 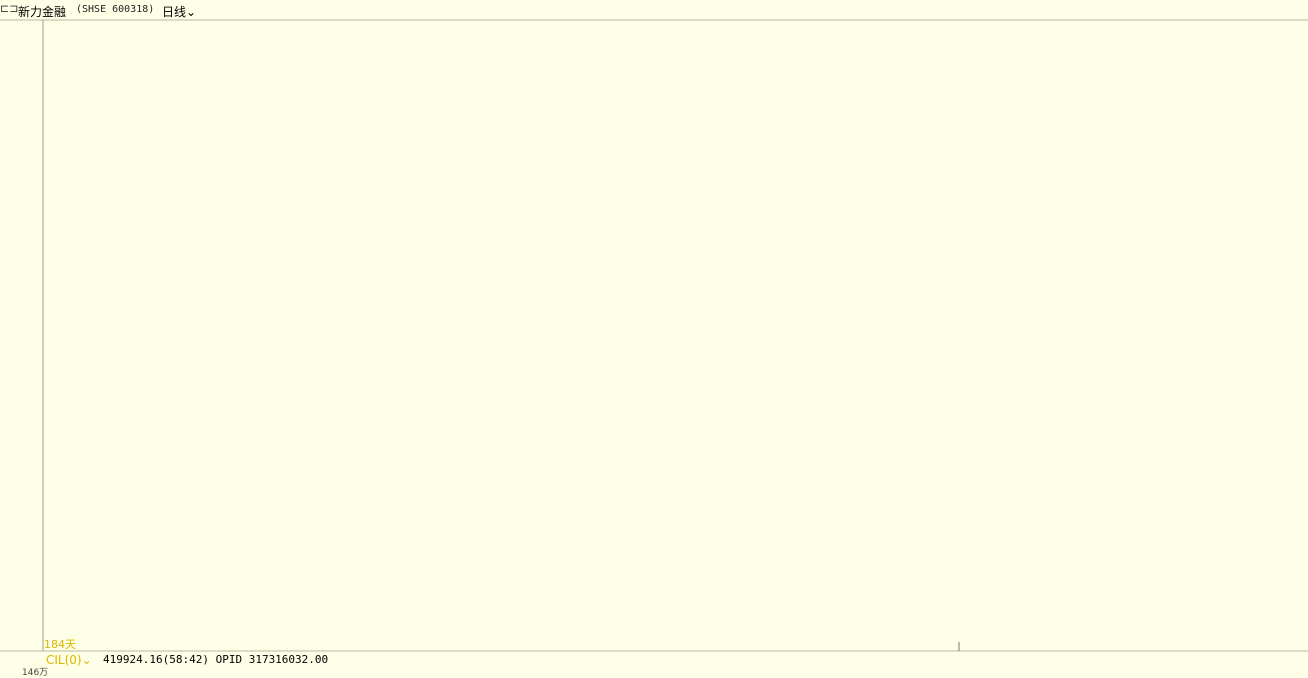 I want to click on stock-name: 新力金融, so click(x=42, y=12).